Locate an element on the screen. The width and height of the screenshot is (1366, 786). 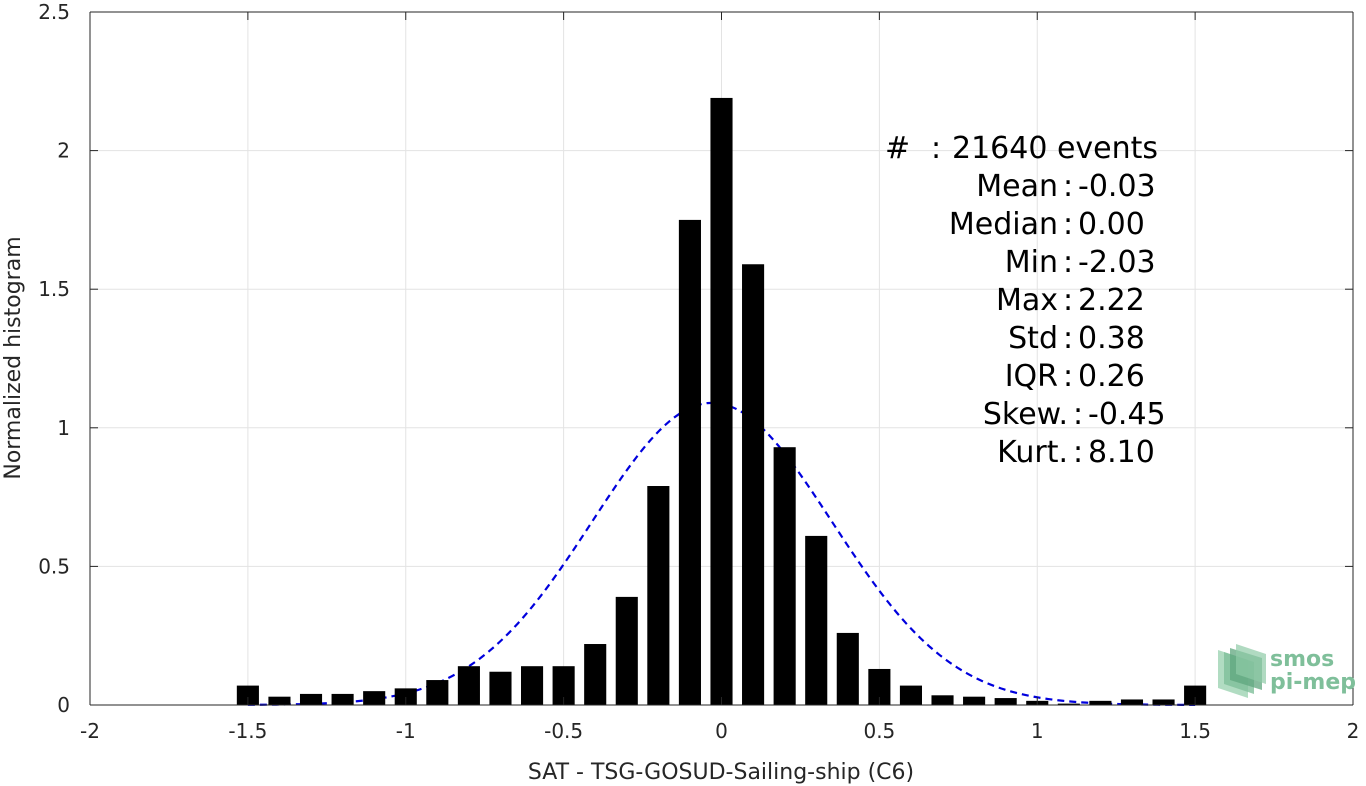
x-tick-label: -1.5 is located at coordinates (247, 731).